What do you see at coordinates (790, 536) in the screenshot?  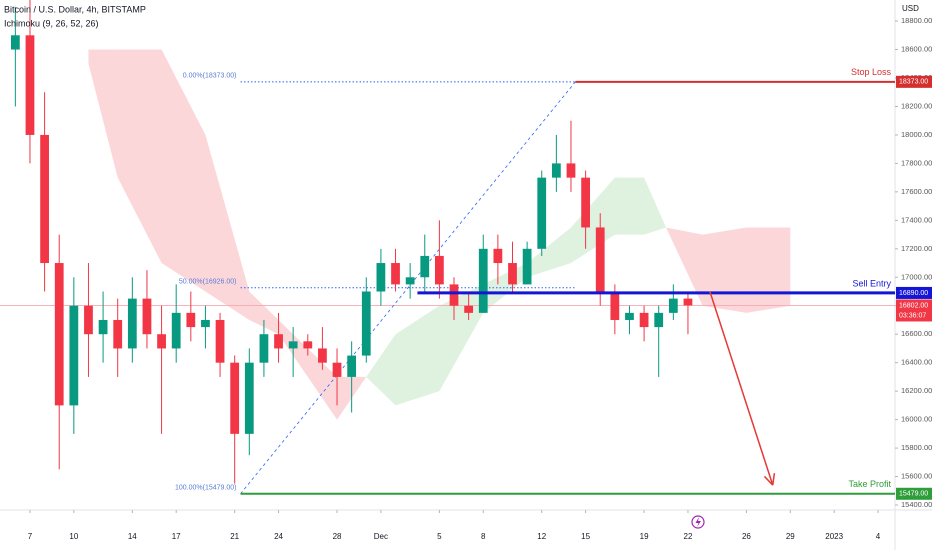 I see `x-tick-label: 29` at bounding box center [790, 536].